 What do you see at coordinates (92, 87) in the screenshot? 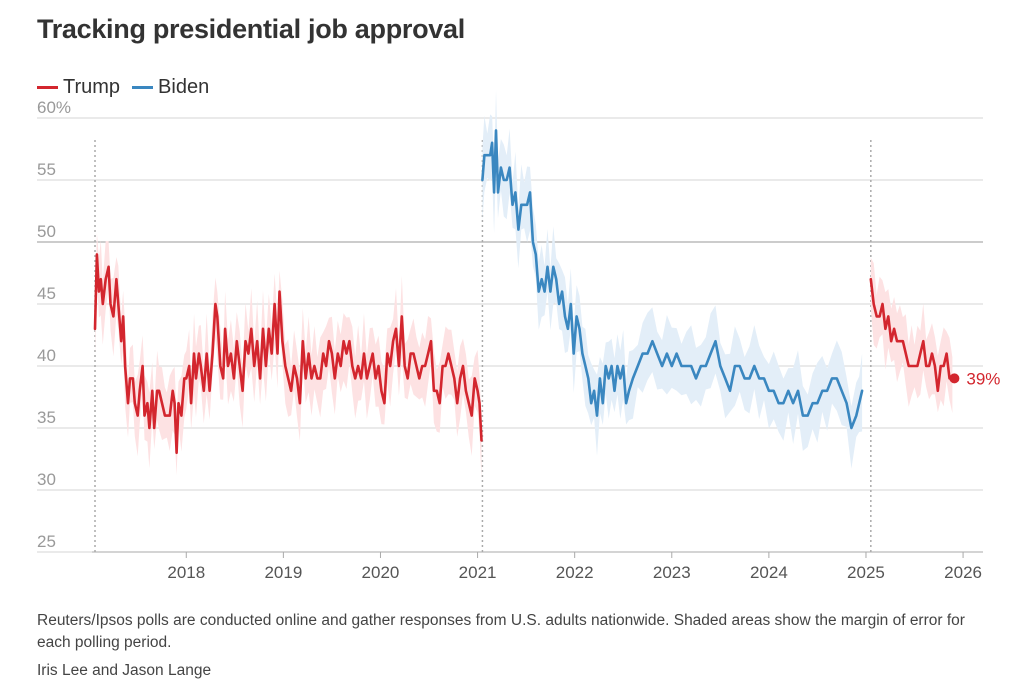
I see `legend-label-trump: Trump` at bounding box center [92, 87].